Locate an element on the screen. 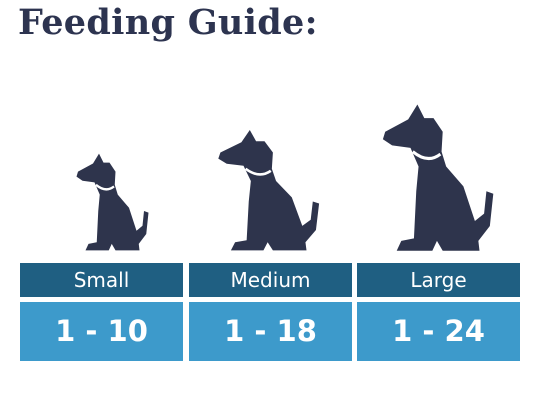  size-amount: 1 - 10 is located at coordinates (101, 331).